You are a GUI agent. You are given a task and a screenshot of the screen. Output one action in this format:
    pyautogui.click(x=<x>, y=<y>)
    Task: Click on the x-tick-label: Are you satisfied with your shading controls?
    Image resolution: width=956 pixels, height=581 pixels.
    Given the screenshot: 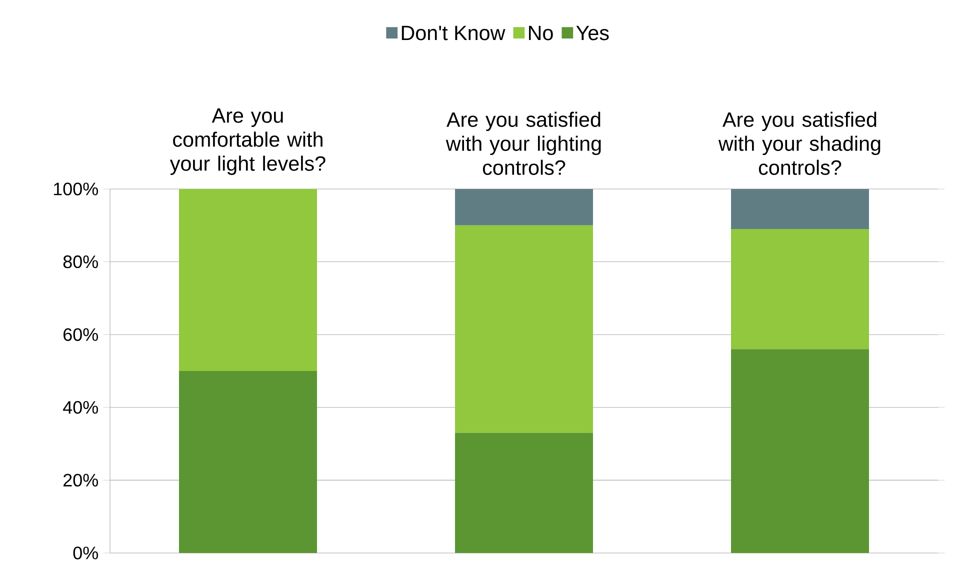 What is the action you would take?
    pyautogui.click(x=799, y=143)
    